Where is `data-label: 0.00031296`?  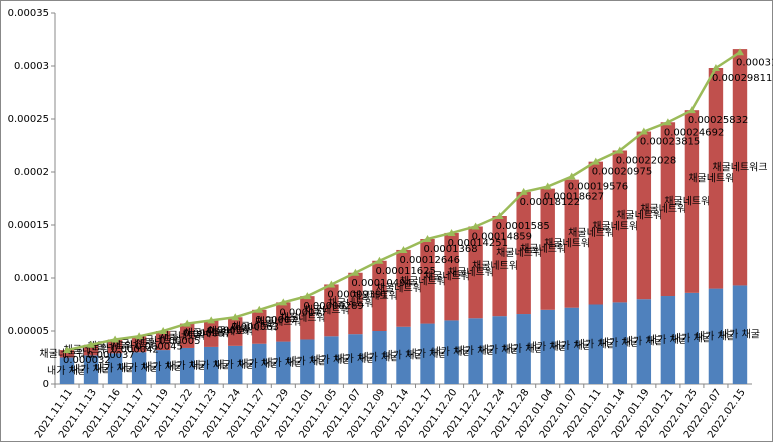 data-label: 0.00031296 is located at coordinates (754, 62).